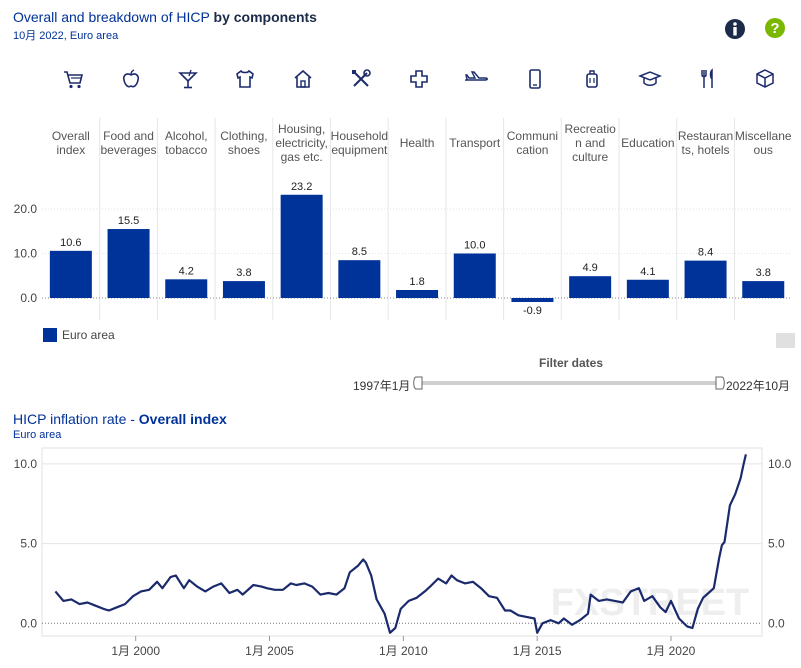 This screenshot has height=668, width=801. What do you see at coordinates (590, 129) in the screenshot?
I see `category-label-line: Recreatio` at bounding box center [590, 129].